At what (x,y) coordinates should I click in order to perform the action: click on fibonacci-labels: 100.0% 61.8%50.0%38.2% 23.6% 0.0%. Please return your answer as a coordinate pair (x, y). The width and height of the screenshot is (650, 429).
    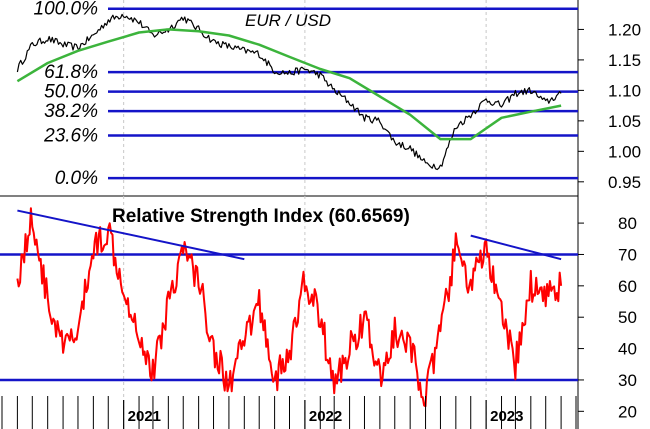
    Looking at the image, I should click on (66, 94).